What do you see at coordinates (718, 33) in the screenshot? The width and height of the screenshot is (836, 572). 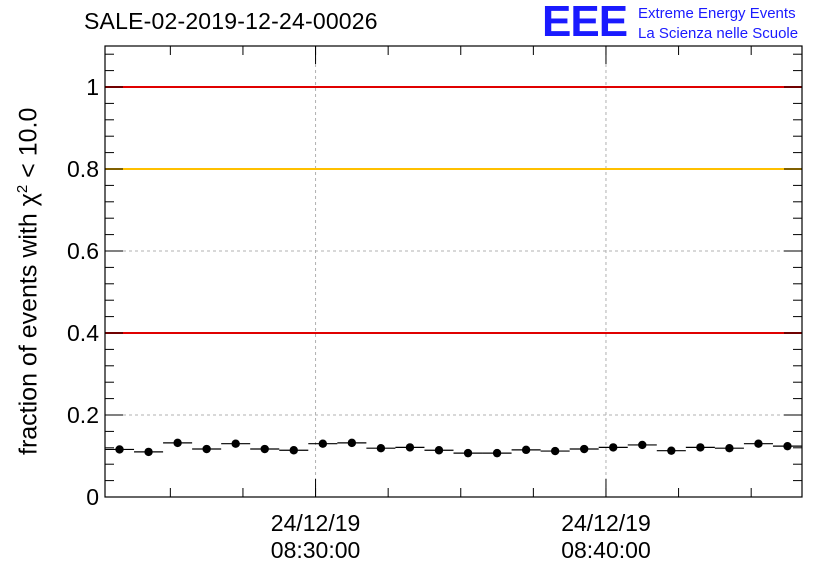 I see `logo-line-2: La Scienza nelle Scuole` at bounding box center [718, 33].